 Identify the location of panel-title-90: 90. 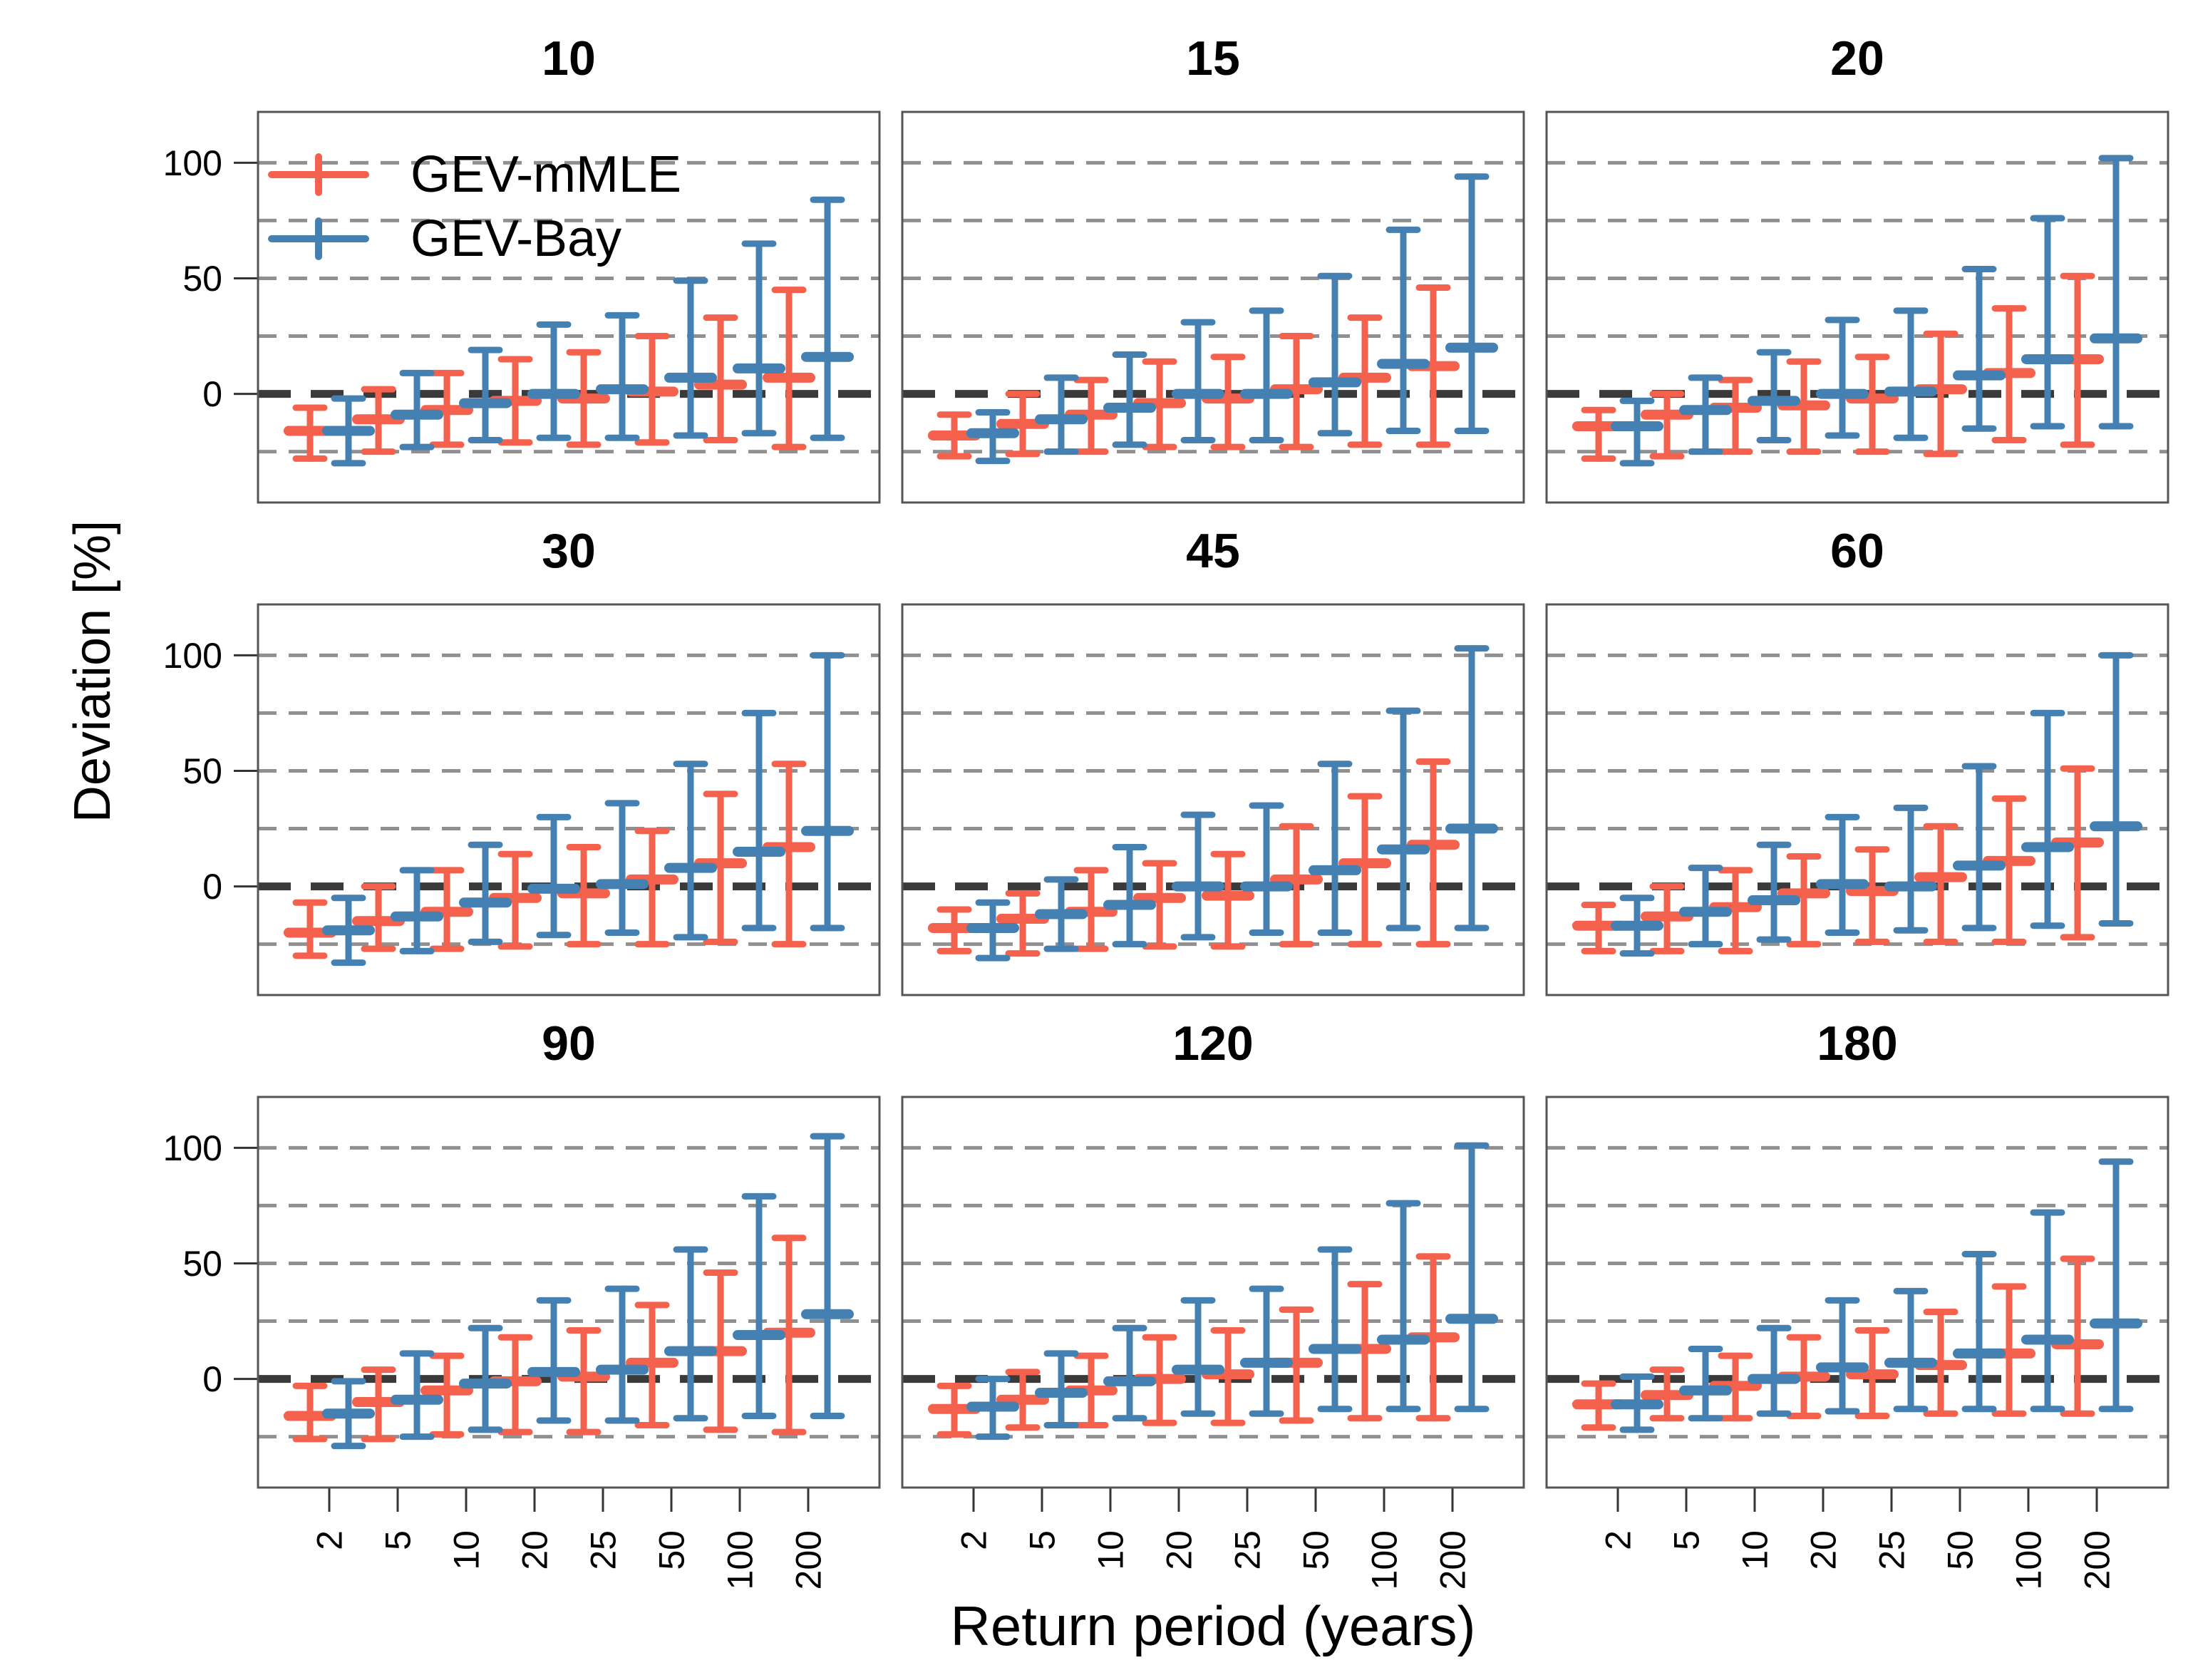
(569, 1043).